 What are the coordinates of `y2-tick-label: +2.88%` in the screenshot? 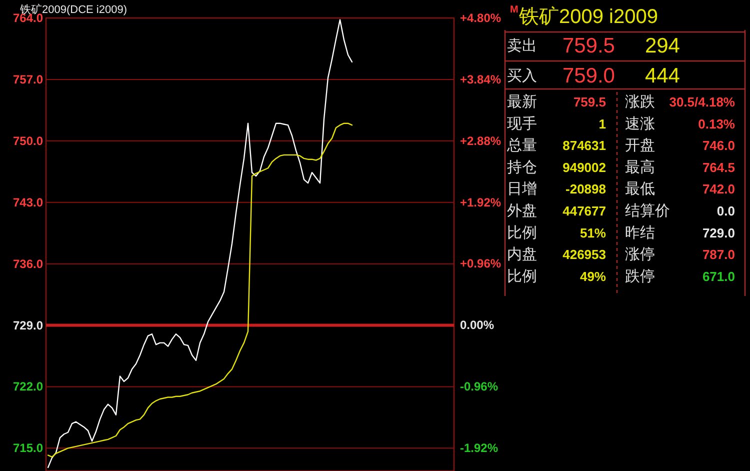 It's located at (481, 141).